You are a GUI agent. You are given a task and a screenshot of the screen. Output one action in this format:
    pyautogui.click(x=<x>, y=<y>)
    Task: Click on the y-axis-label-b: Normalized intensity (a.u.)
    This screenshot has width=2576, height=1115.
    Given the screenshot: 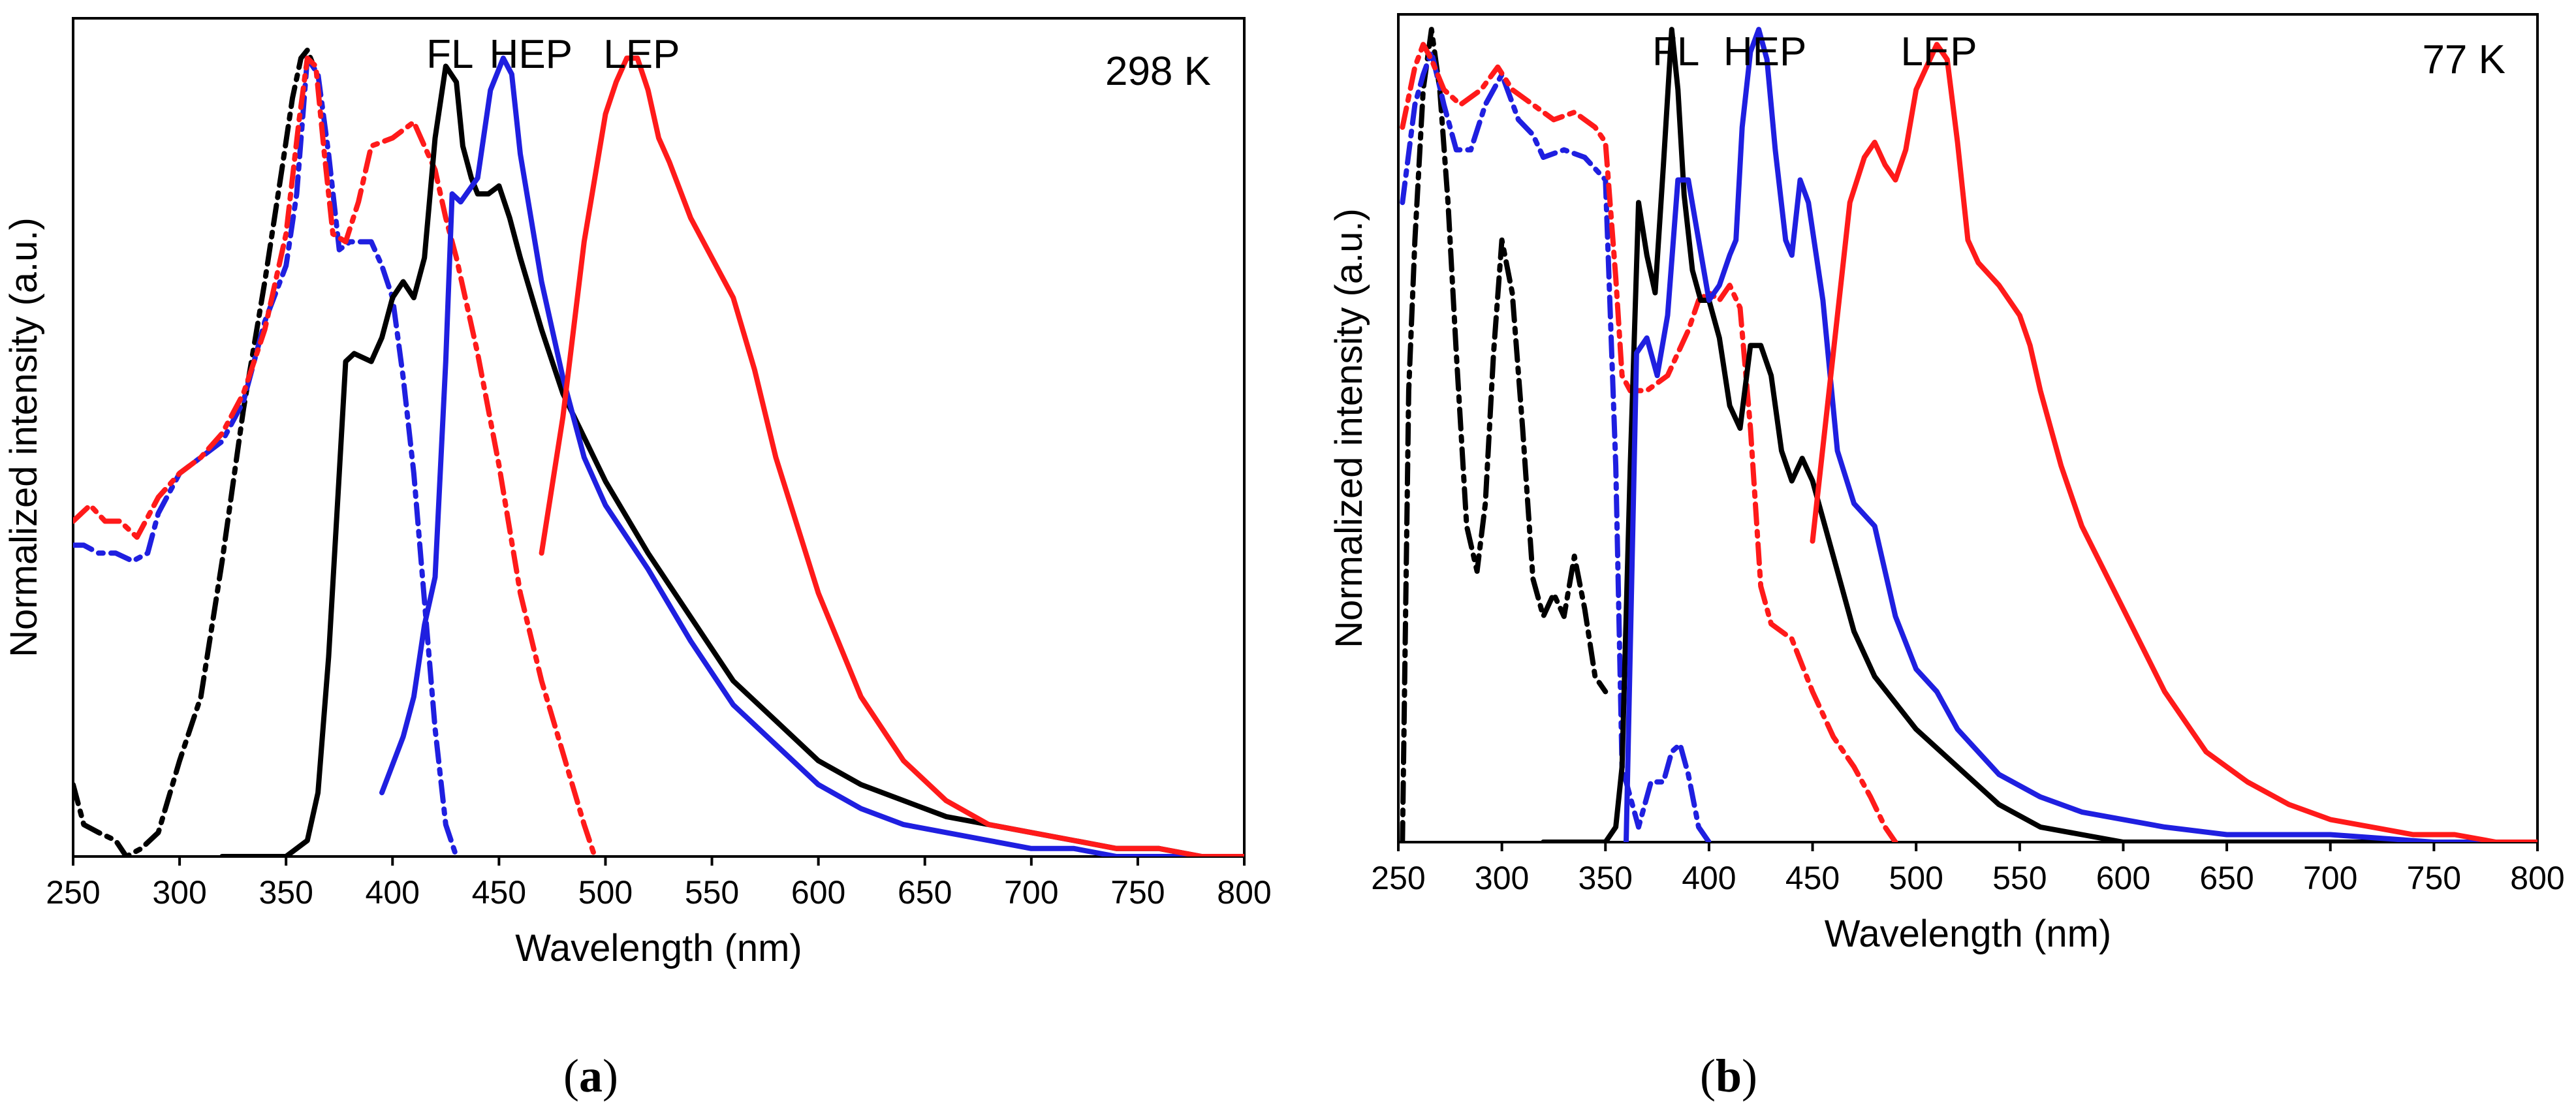 What is the action you would take?
    pyautogui.click(x=1349, y=428)
    